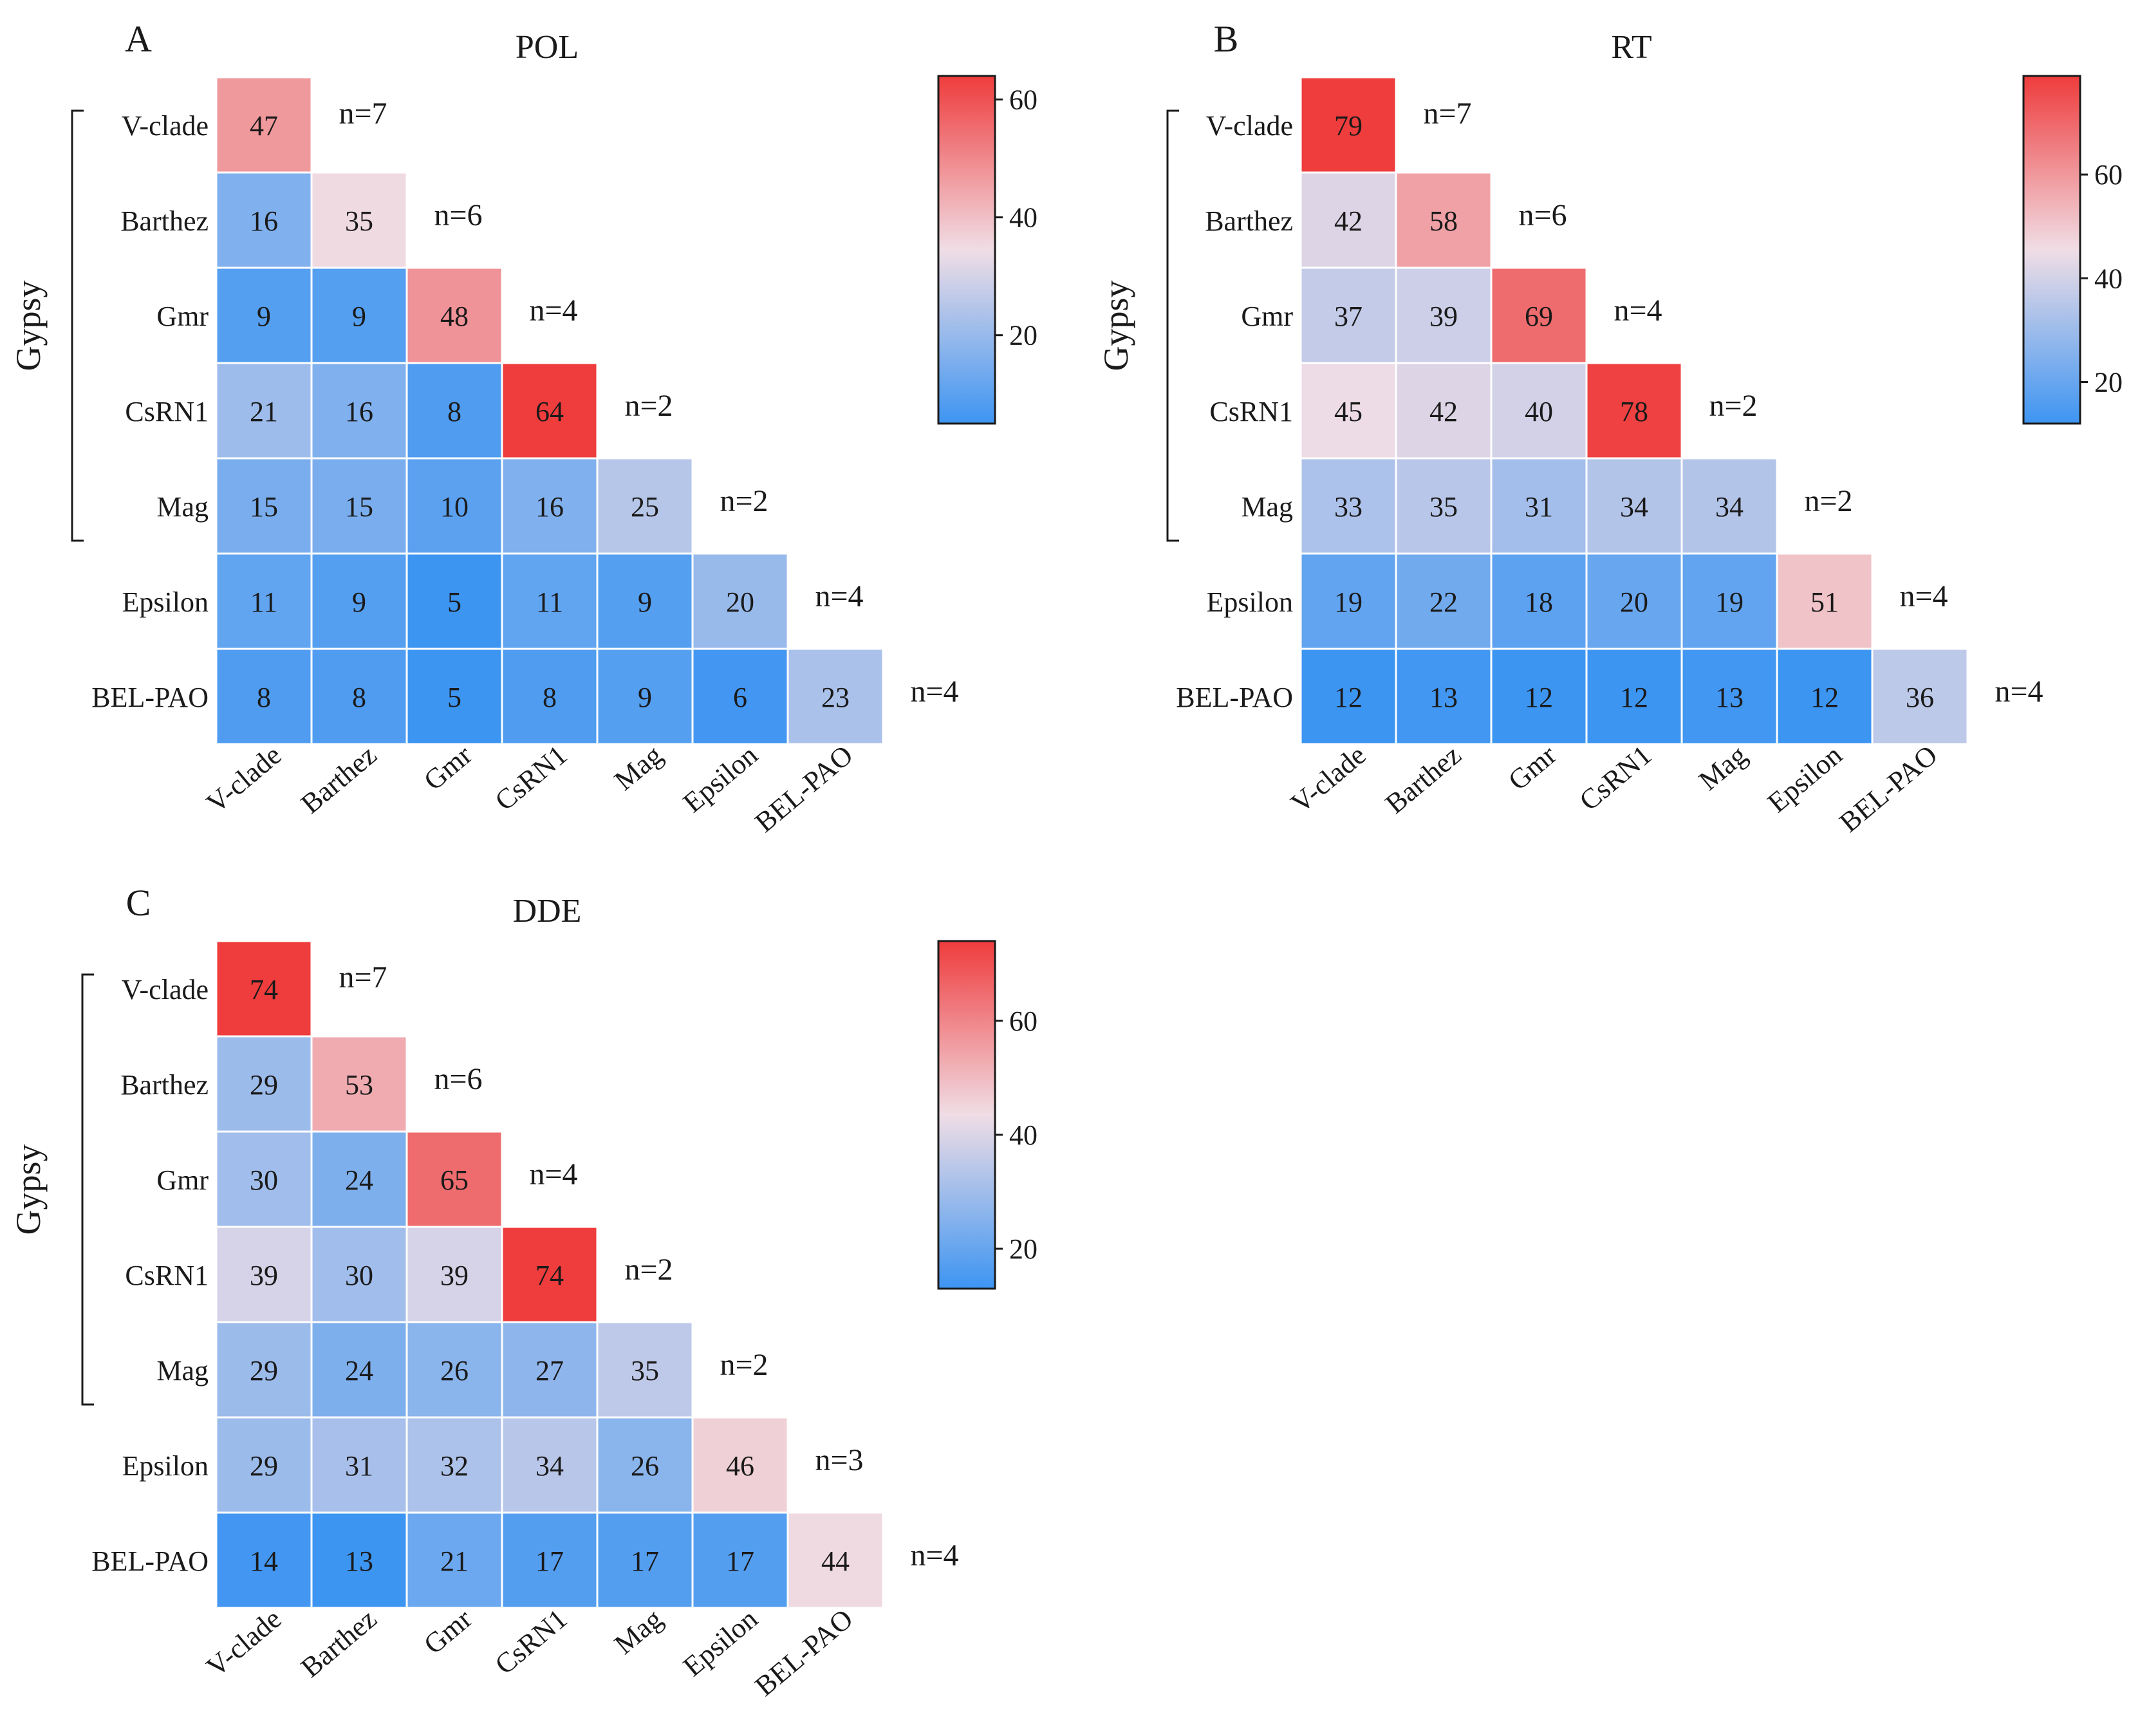 This screenshot has width=2149, height=1736. I want to click on cell-value-label: 78, so click(1634, 411).